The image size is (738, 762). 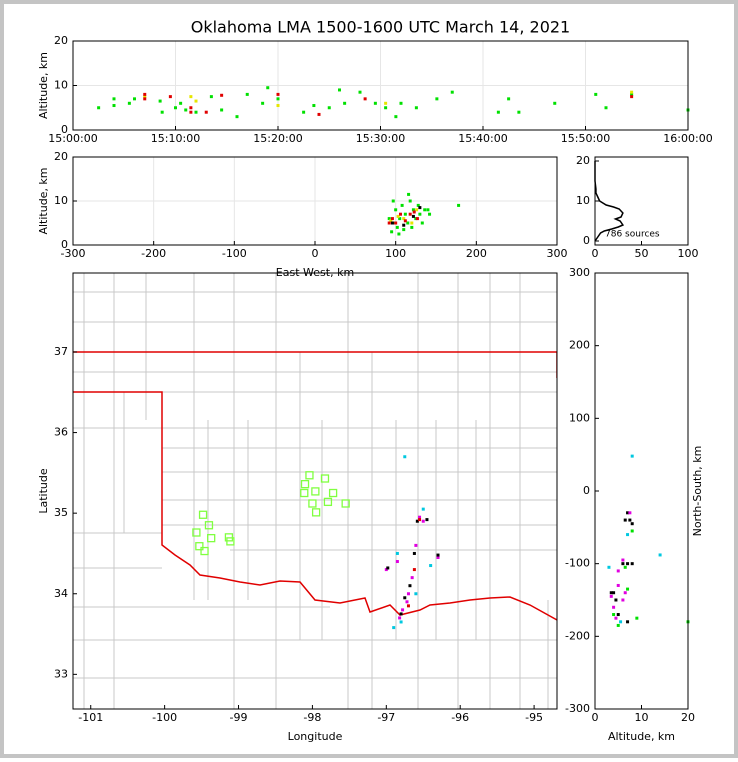 I want to click on y-tick-label: 100, so click(x=579, y=417).